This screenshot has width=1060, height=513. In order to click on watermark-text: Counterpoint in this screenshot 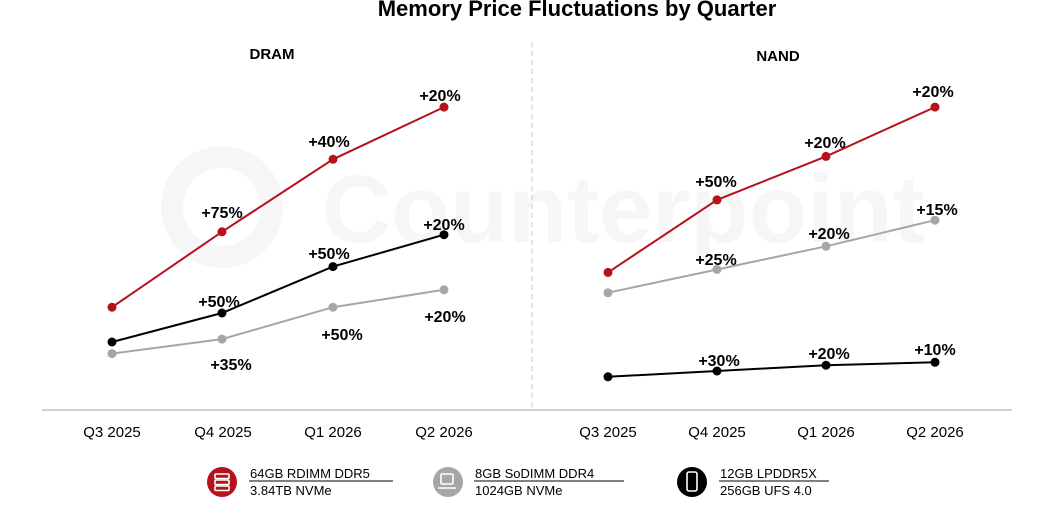, I will do `click(623, 209)`.